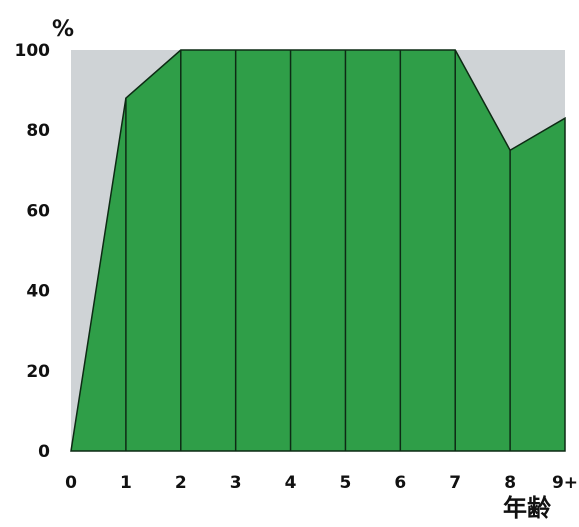  What do you see at coordinates (44, 452) in the screenshot?
I see `y-tick-label: 0` at bounding box center [44, 452].